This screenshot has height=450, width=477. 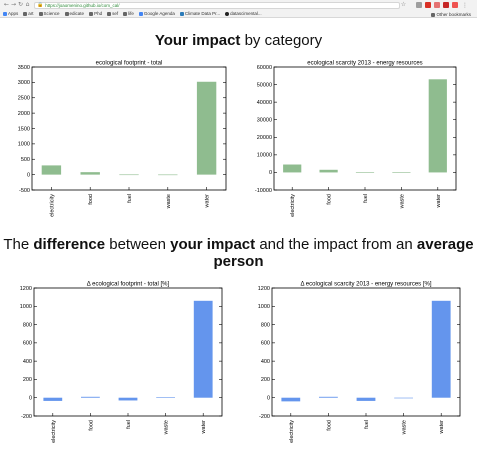 What do you see at coordinates (263, 191) in the screenshot?
I see `y-tick-label: -10000` at bounding box center [263, 191].